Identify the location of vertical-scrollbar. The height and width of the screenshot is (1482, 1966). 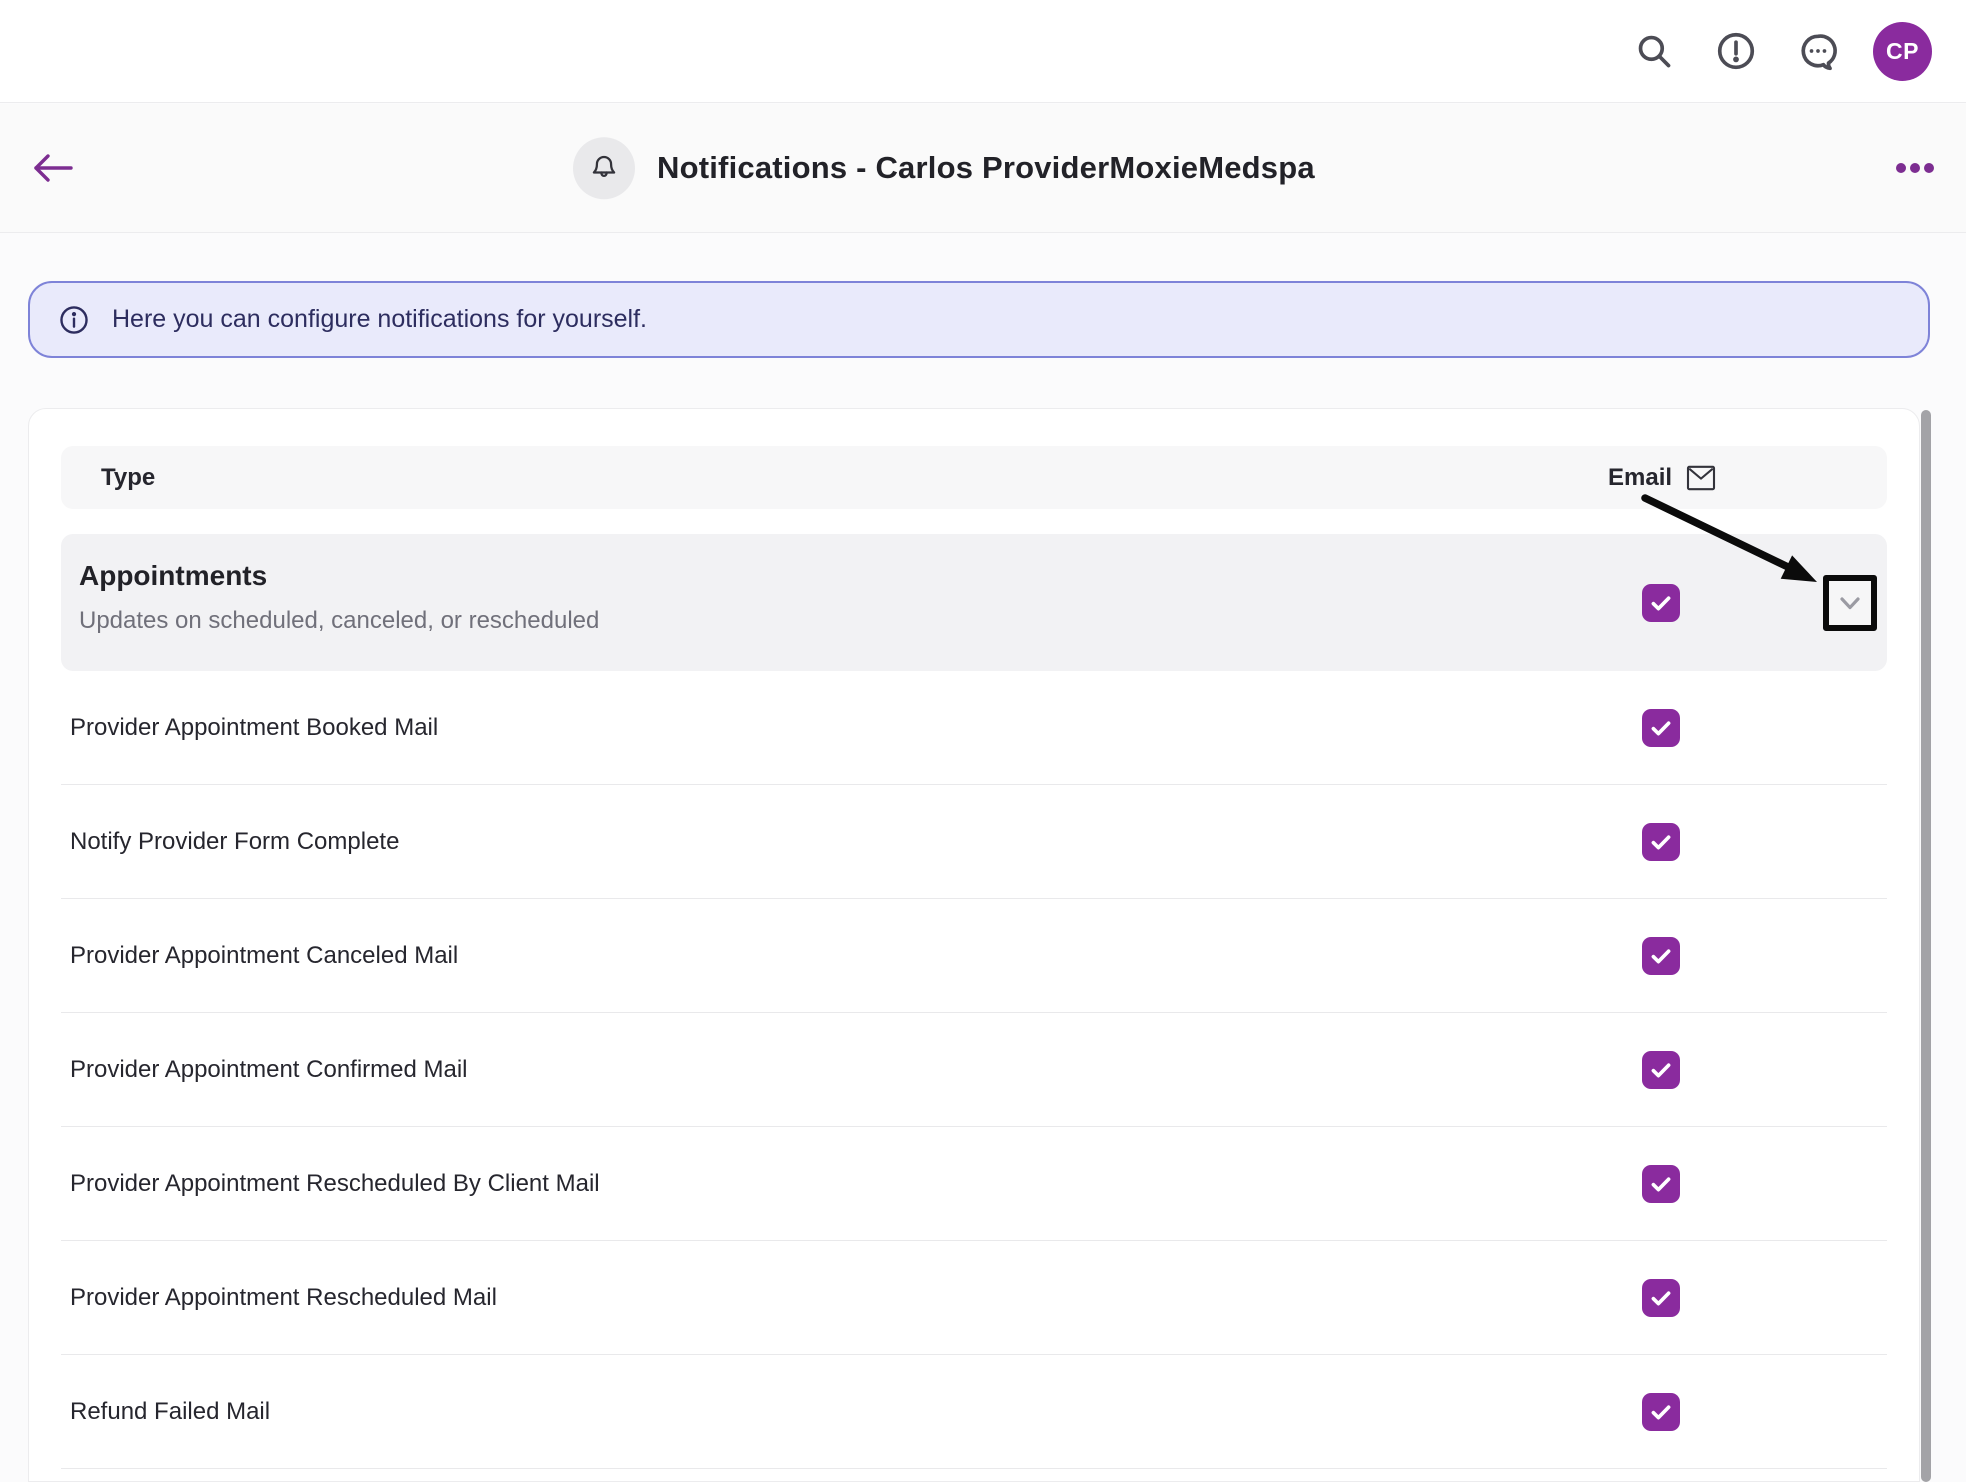
(1926, 946).